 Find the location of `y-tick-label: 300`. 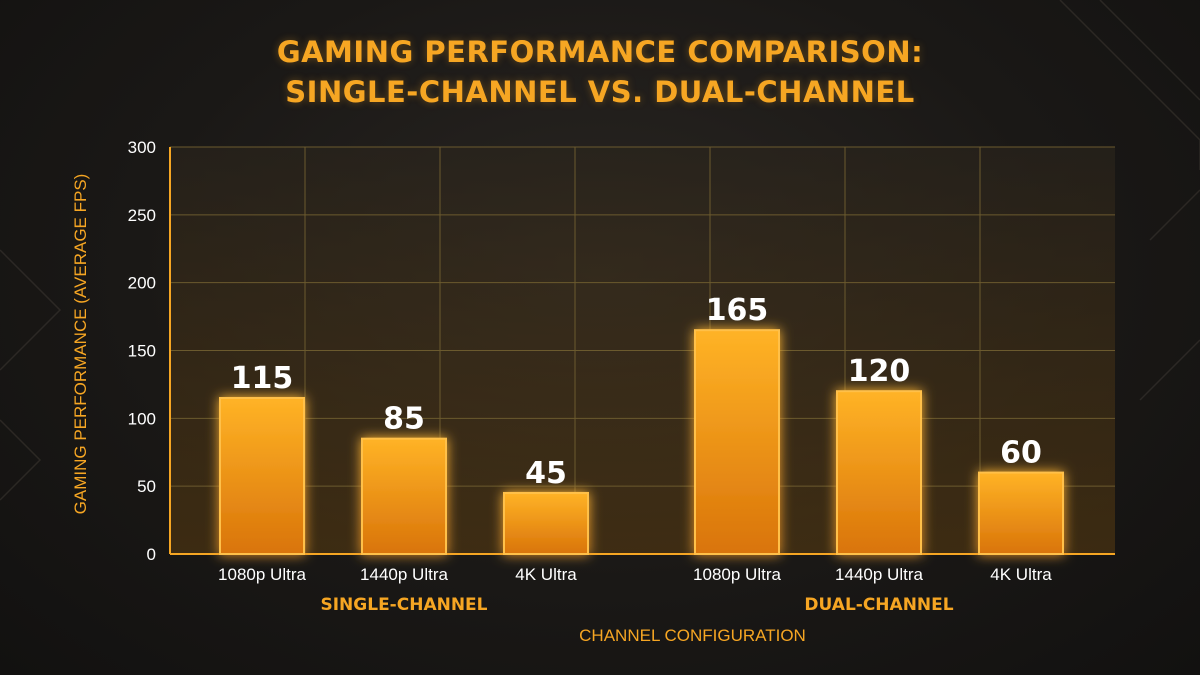

y-tick-label: 300 is located at coordinates (142, 147).